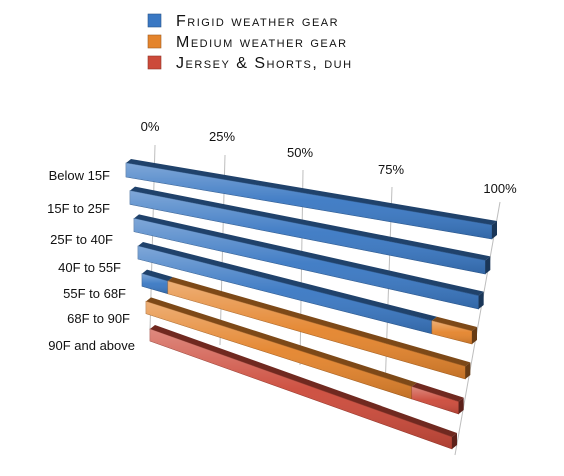 This screenshot has height=476, width=564. I want to click on bar-gloss-40f-to-55f-medium-weather-gear, so click(451, 332).